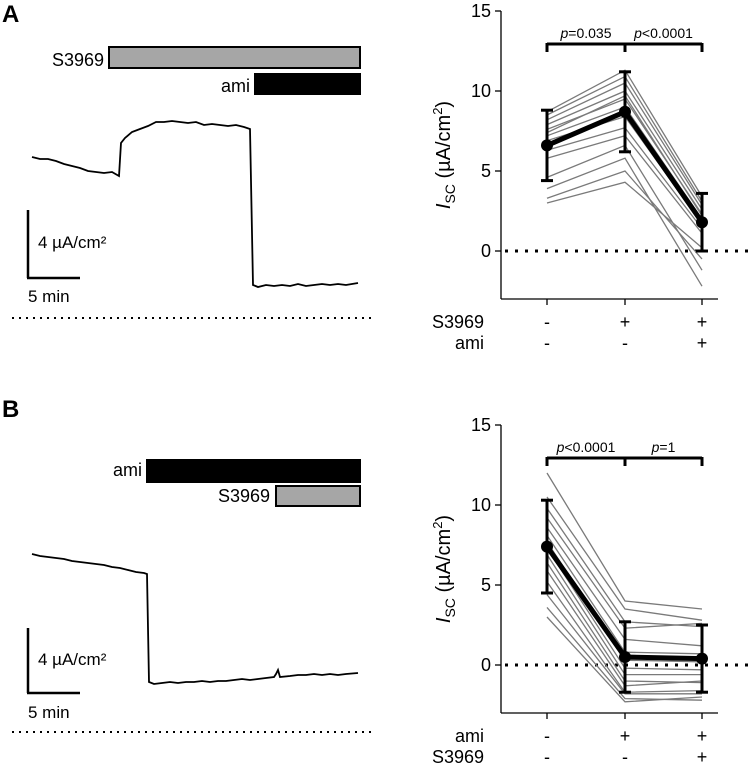 Image resolution: width=750 pixels, height=766 pixels. I want to click on significance-label: p=0.035, so click(585, 33).